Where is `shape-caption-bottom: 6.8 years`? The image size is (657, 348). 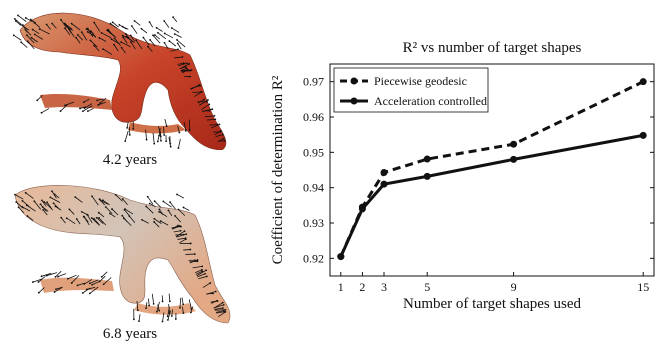 shape-caption-bottom: 6.8 years is located at coordinates (130, 334).